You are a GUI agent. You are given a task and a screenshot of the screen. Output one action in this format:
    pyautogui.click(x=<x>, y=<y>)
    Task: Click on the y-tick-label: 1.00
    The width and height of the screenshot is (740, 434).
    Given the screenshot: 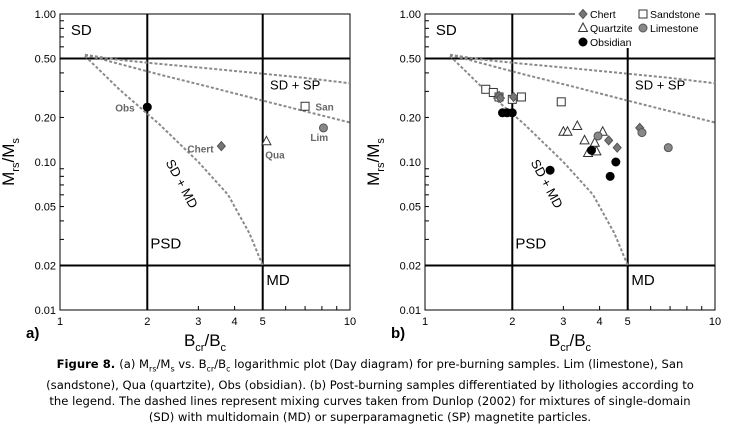 What is the action you would take?
    pyautogui.click(x=410, y=15)
    